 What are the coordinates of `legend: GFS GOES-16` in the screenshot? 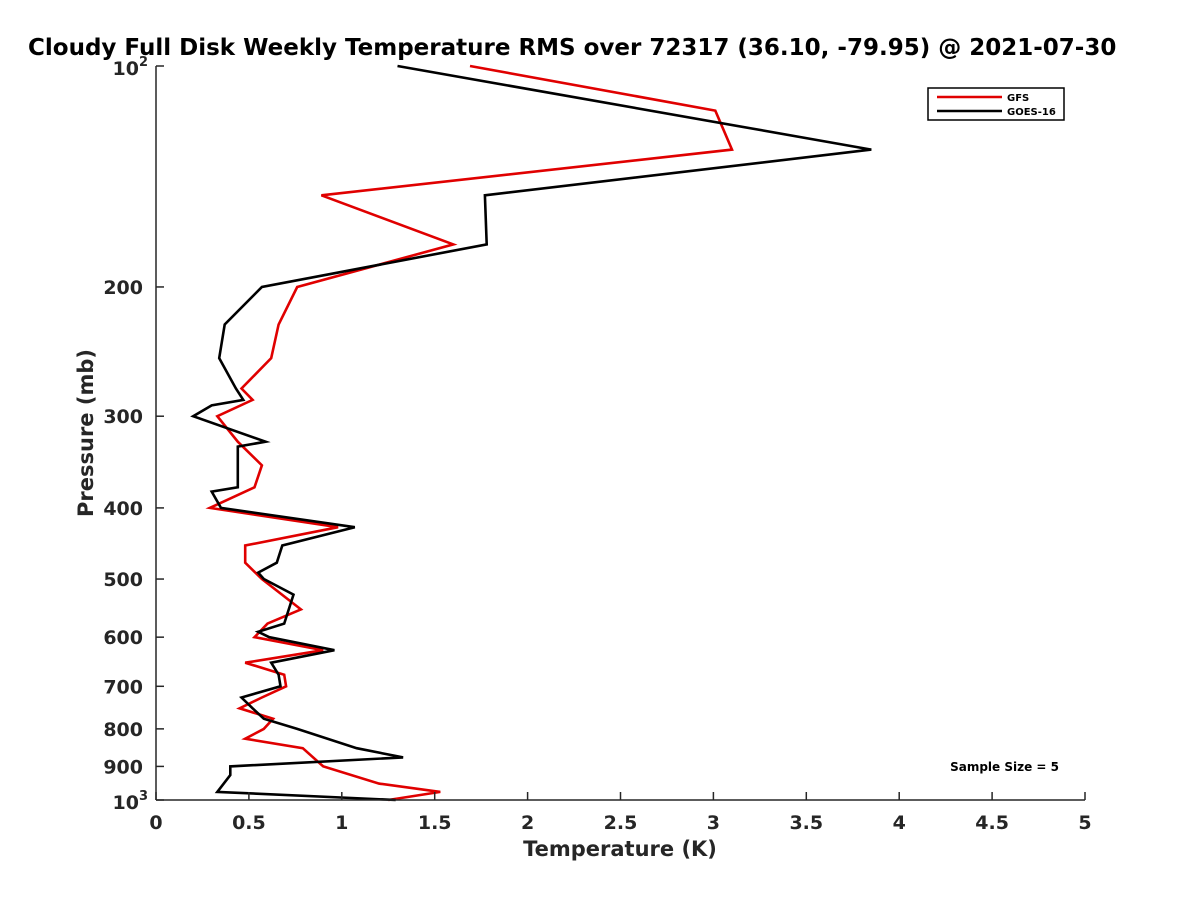 It's located at (996, 104).